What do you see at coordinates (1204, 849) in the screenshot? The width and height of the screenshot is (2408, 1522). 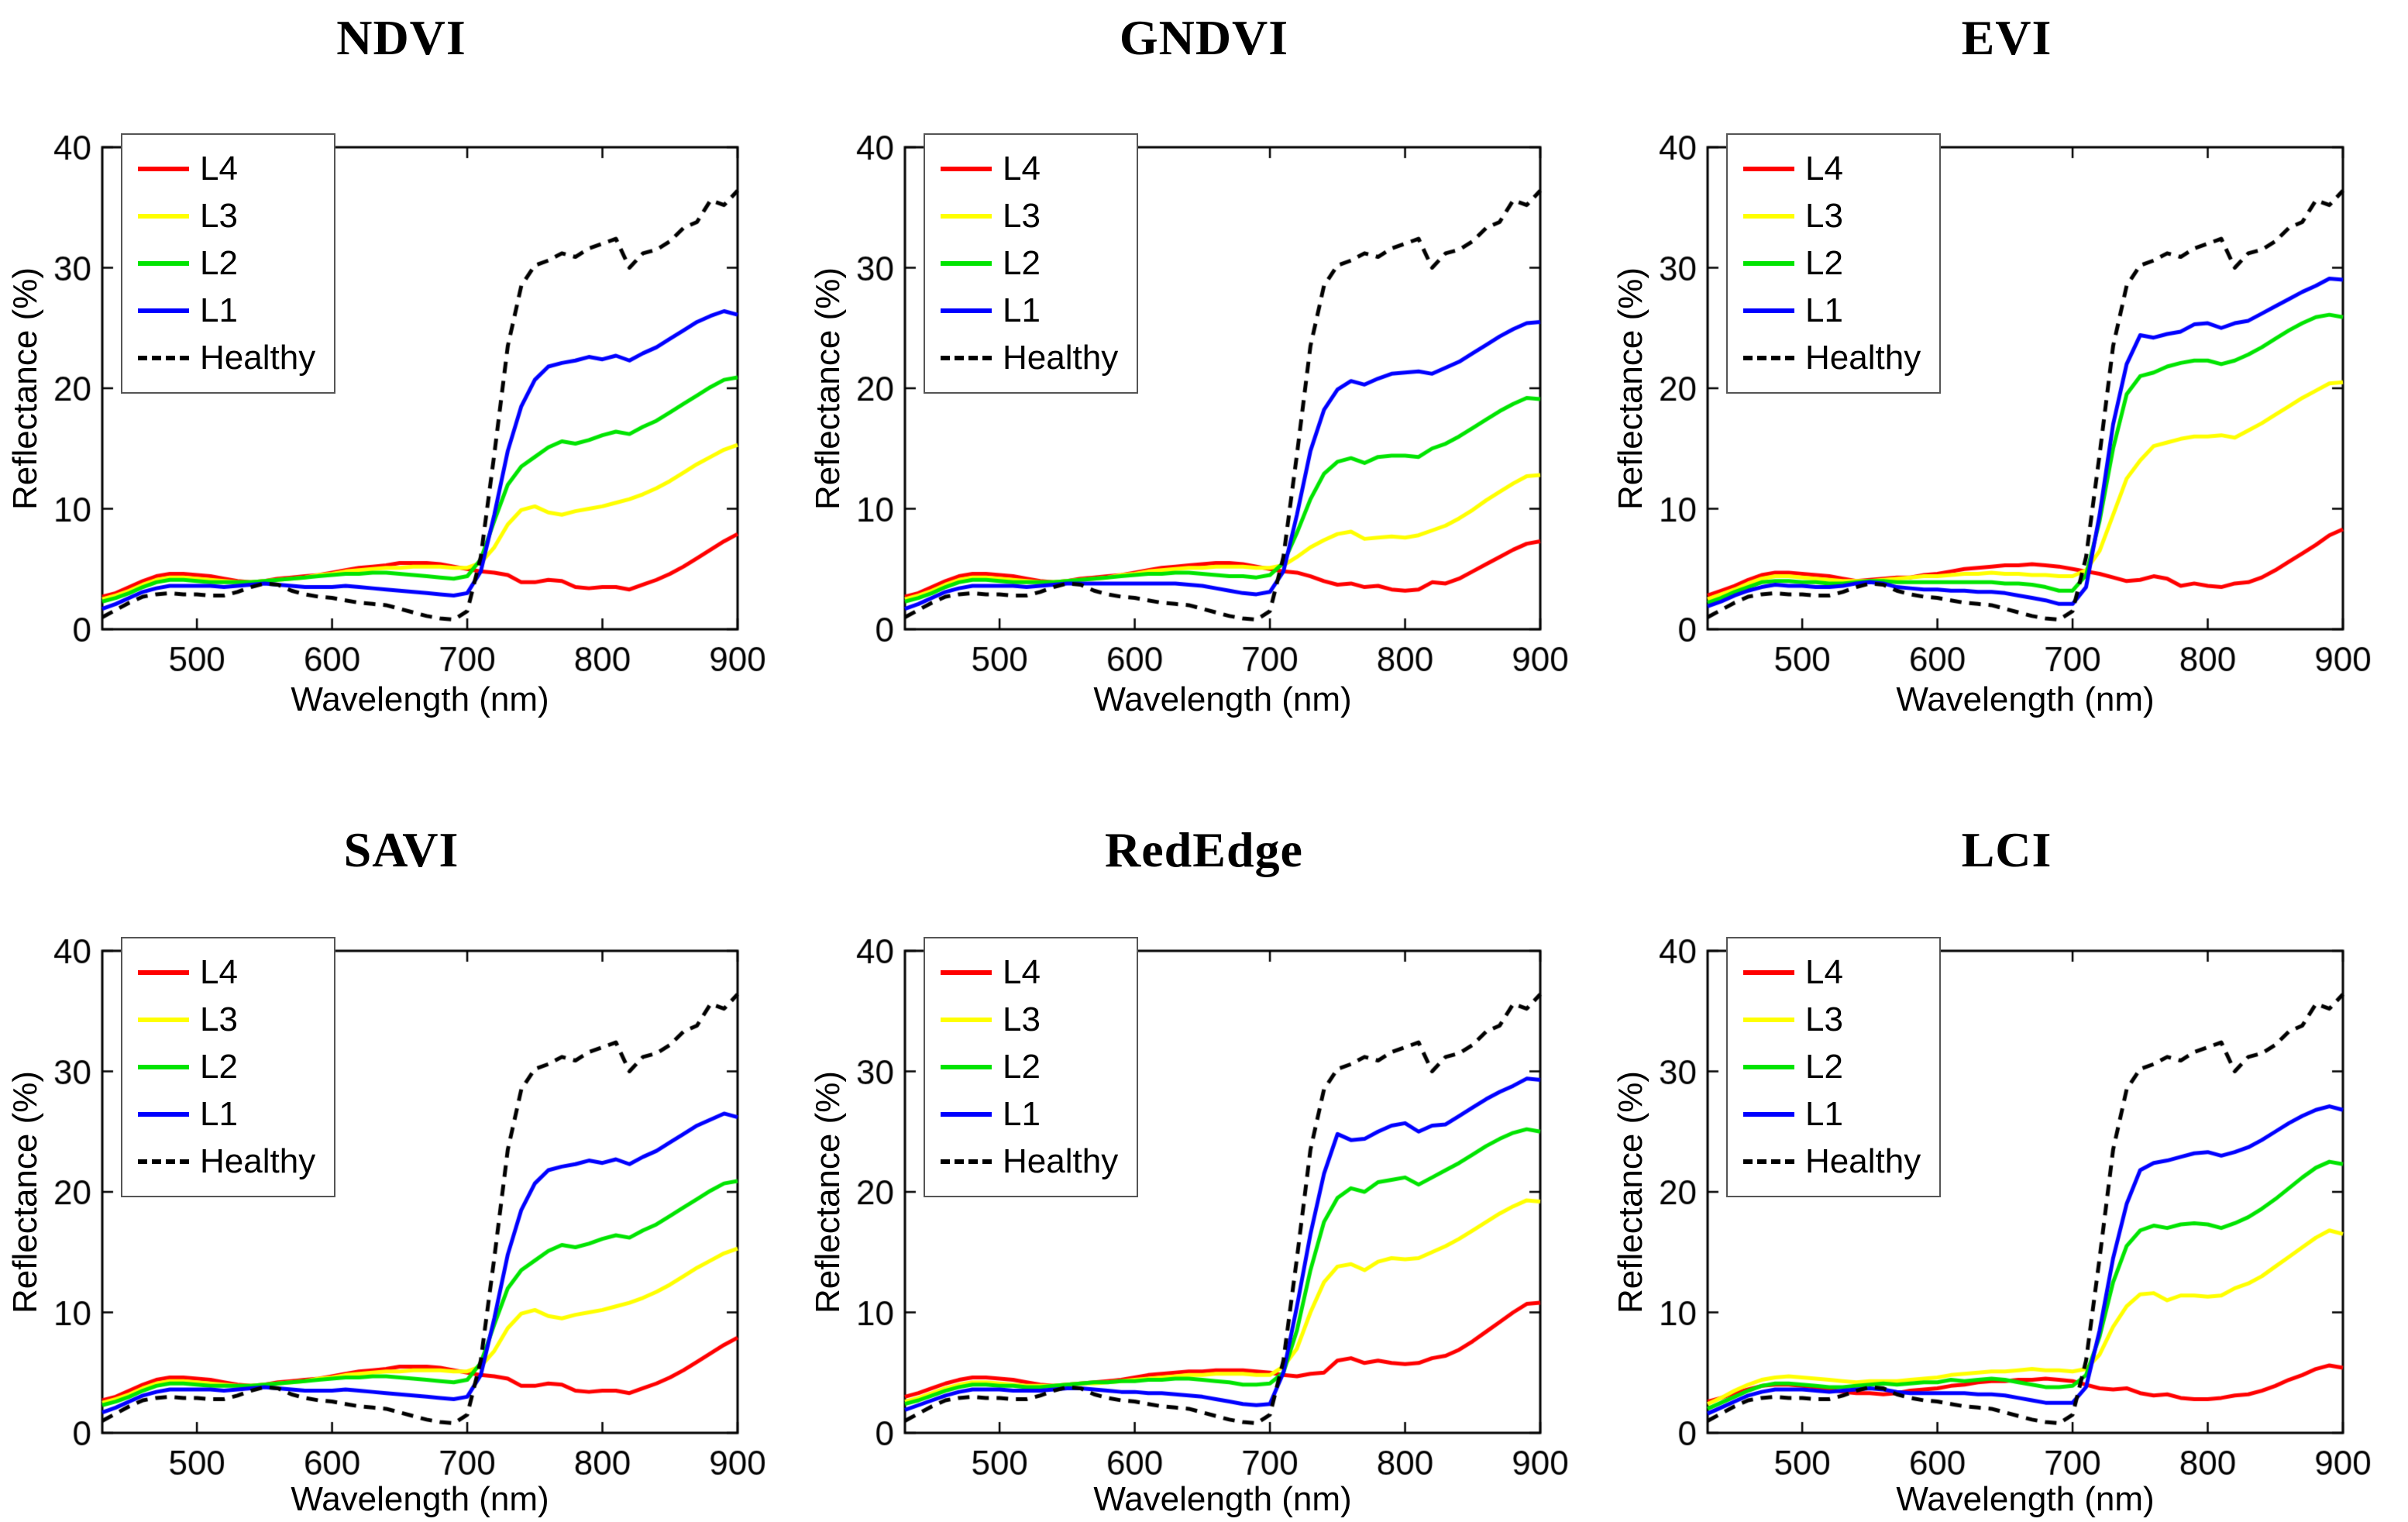 I see `chart-title: RedEdge` at bounding box center [1204, 849].